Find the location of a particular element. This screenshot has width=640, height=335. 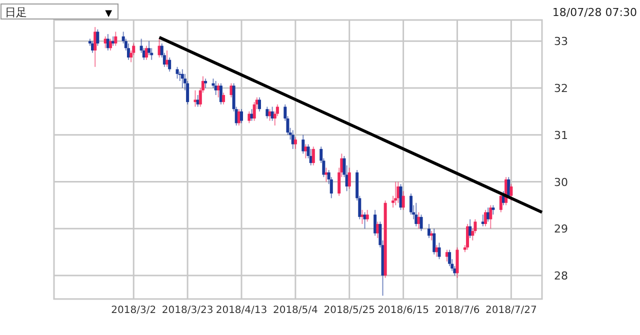

y-tick-label: 32 is located at coordinates (561, 88).